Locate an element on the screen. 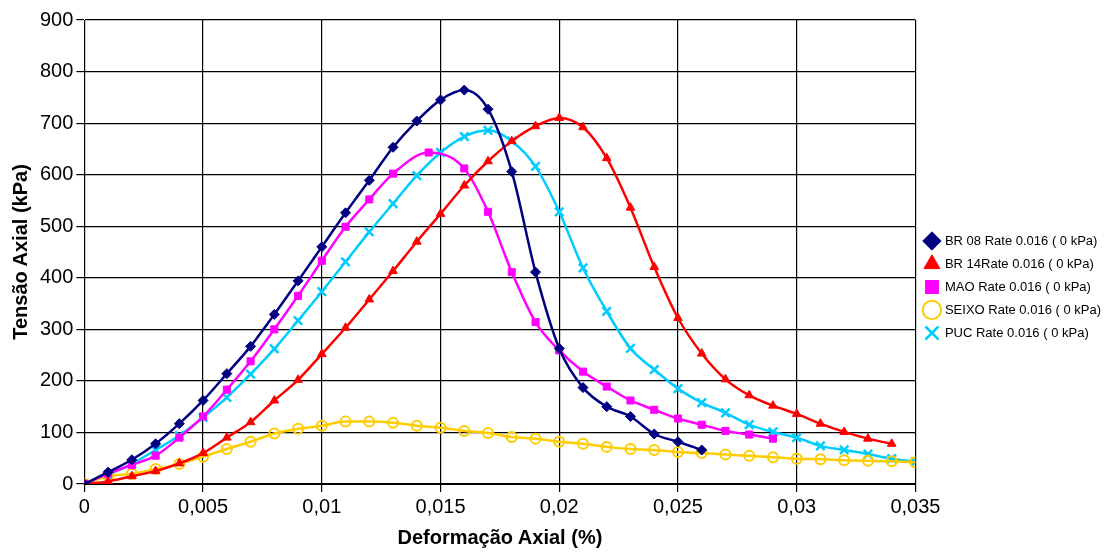  y-tick-label: 900 is located at coordinates (56, 18).